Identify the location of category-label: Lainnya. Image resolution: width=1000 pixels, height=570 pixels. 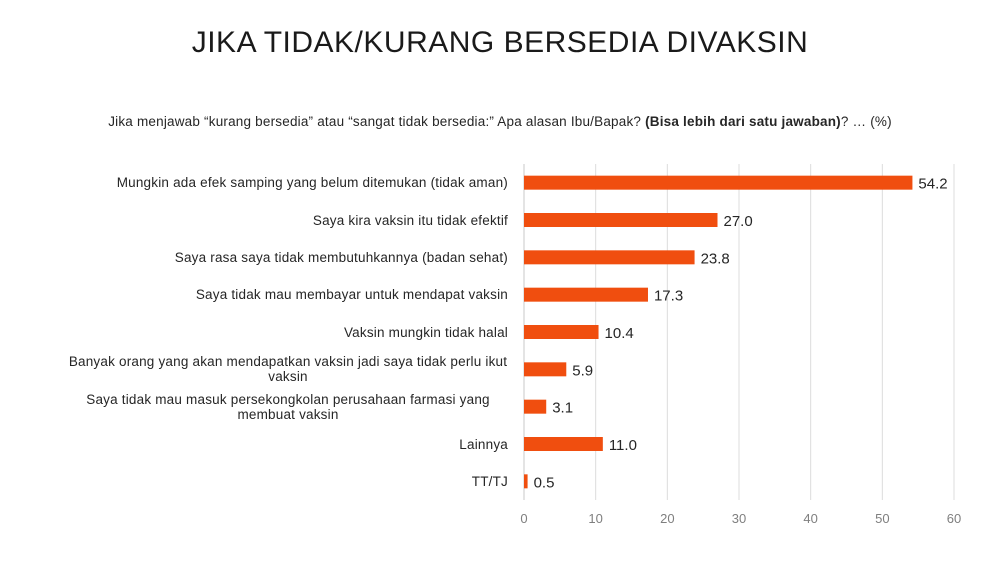
(483, 444).